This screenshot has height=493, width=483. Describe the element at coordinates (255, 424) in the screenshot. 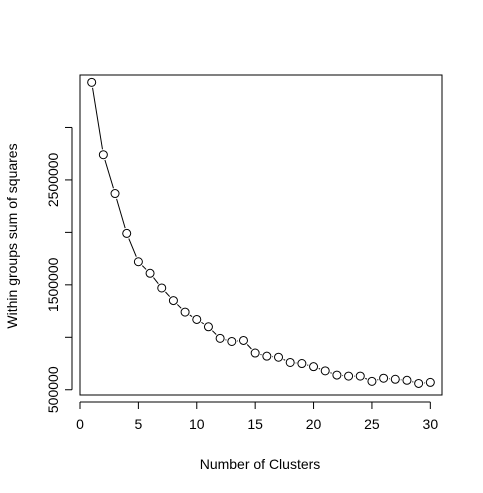

I see `x-tick-label: 15` at that location.